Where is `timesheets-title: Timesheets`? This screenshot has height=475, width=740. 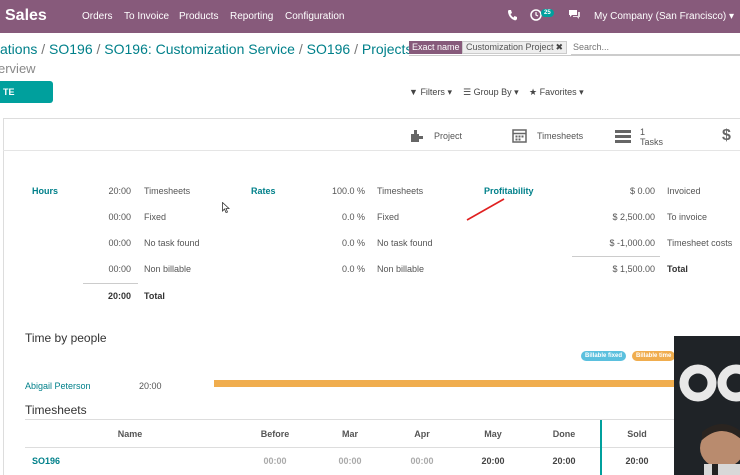
timesheets-title: Timesheets is located at coordinates (56, 410).